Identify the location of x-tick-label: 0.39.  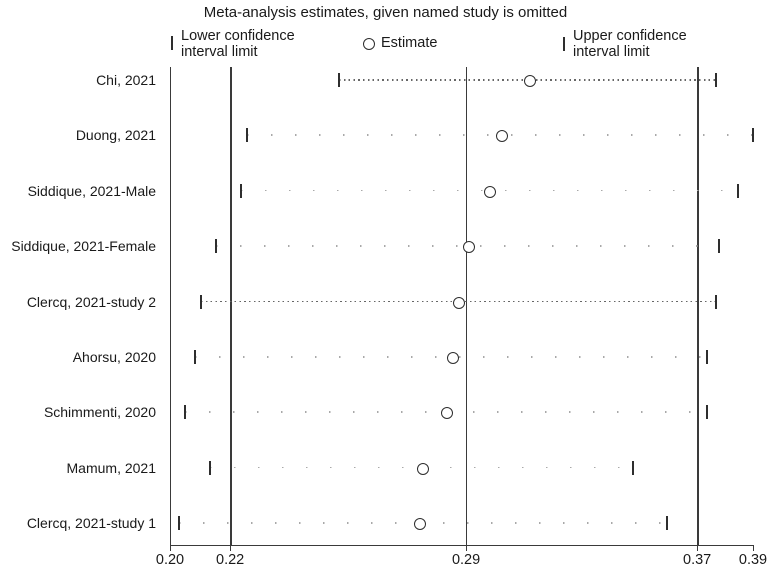
(753, 560).